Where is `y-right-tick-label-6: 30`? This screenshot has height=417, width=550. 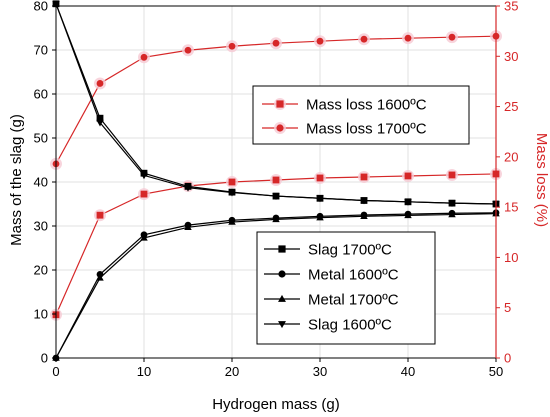
y-right-tick-label-6: 30 is located at coordinates (511, 56).